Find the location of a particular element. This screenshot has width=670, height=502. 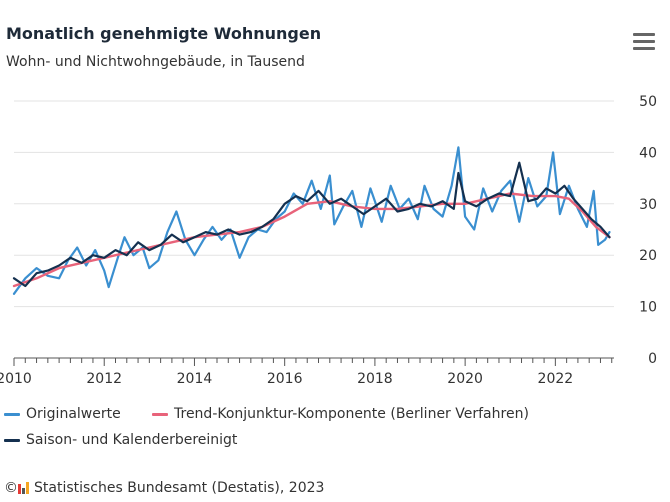

hamburger-menu-icon is located at coordinates (644, 42).